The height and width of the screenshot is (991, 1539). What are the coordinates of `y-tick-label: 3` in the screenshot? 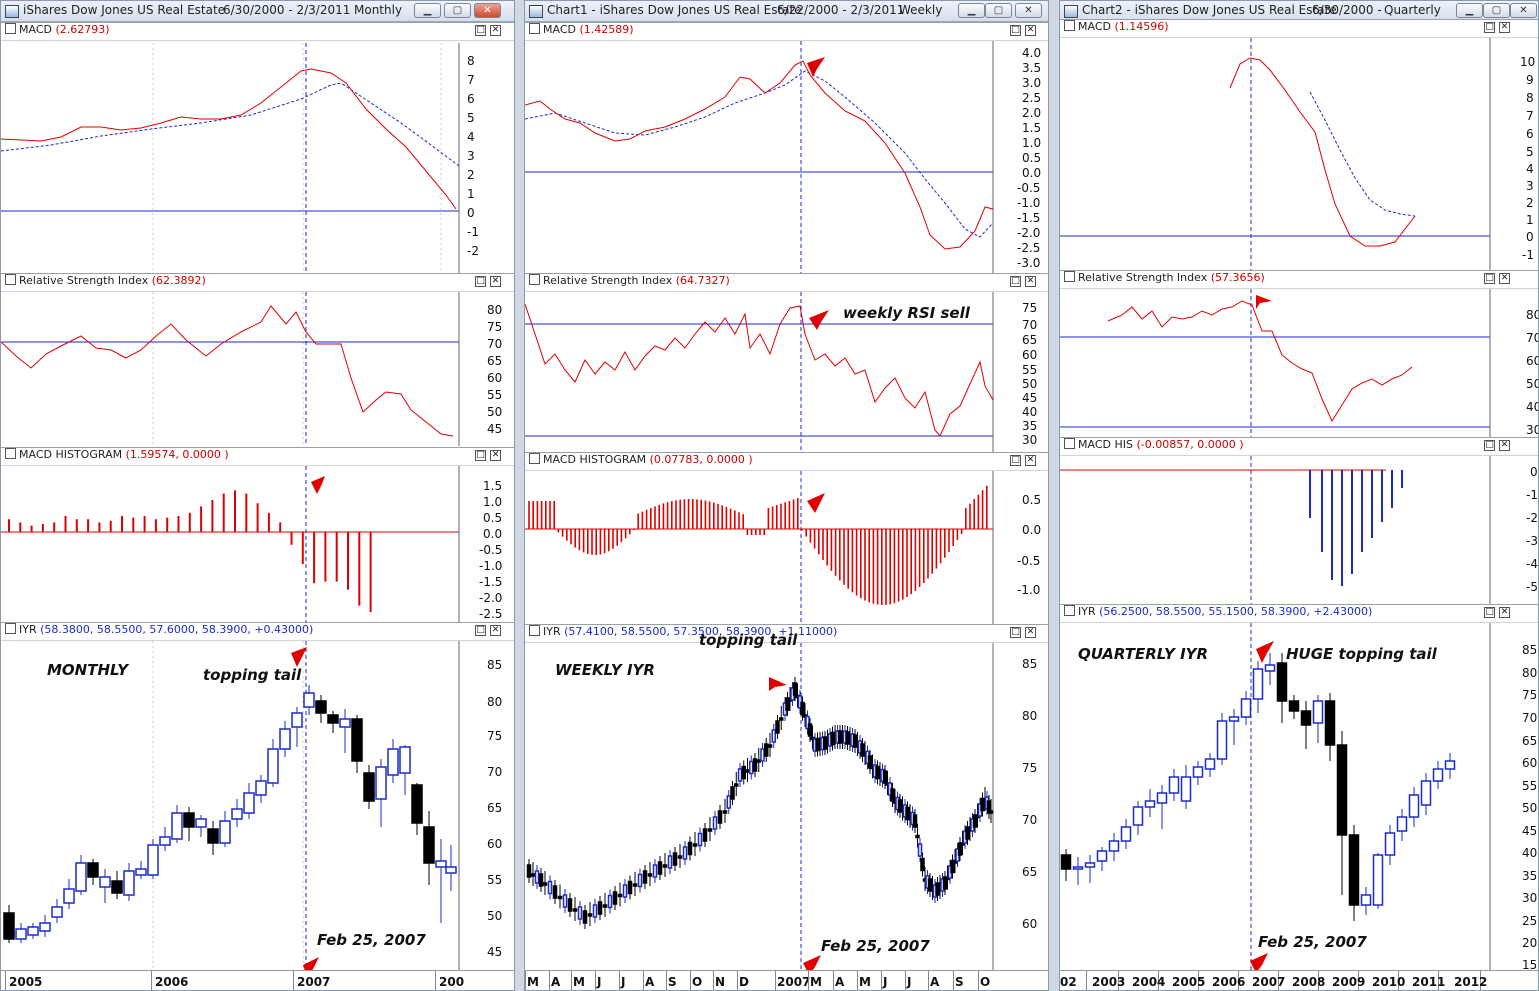 It's located at (1530, 186).